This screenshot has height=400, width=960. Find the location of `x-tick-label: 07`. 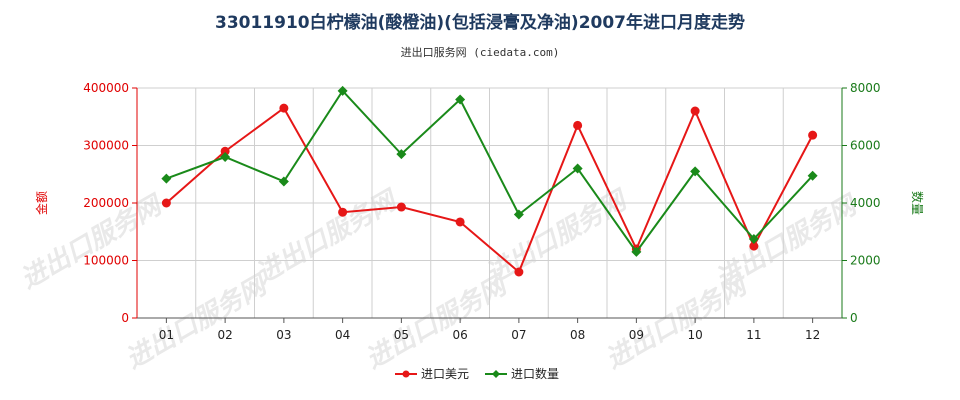

x-tick-label: 07 is located at coordinates (518, 335).